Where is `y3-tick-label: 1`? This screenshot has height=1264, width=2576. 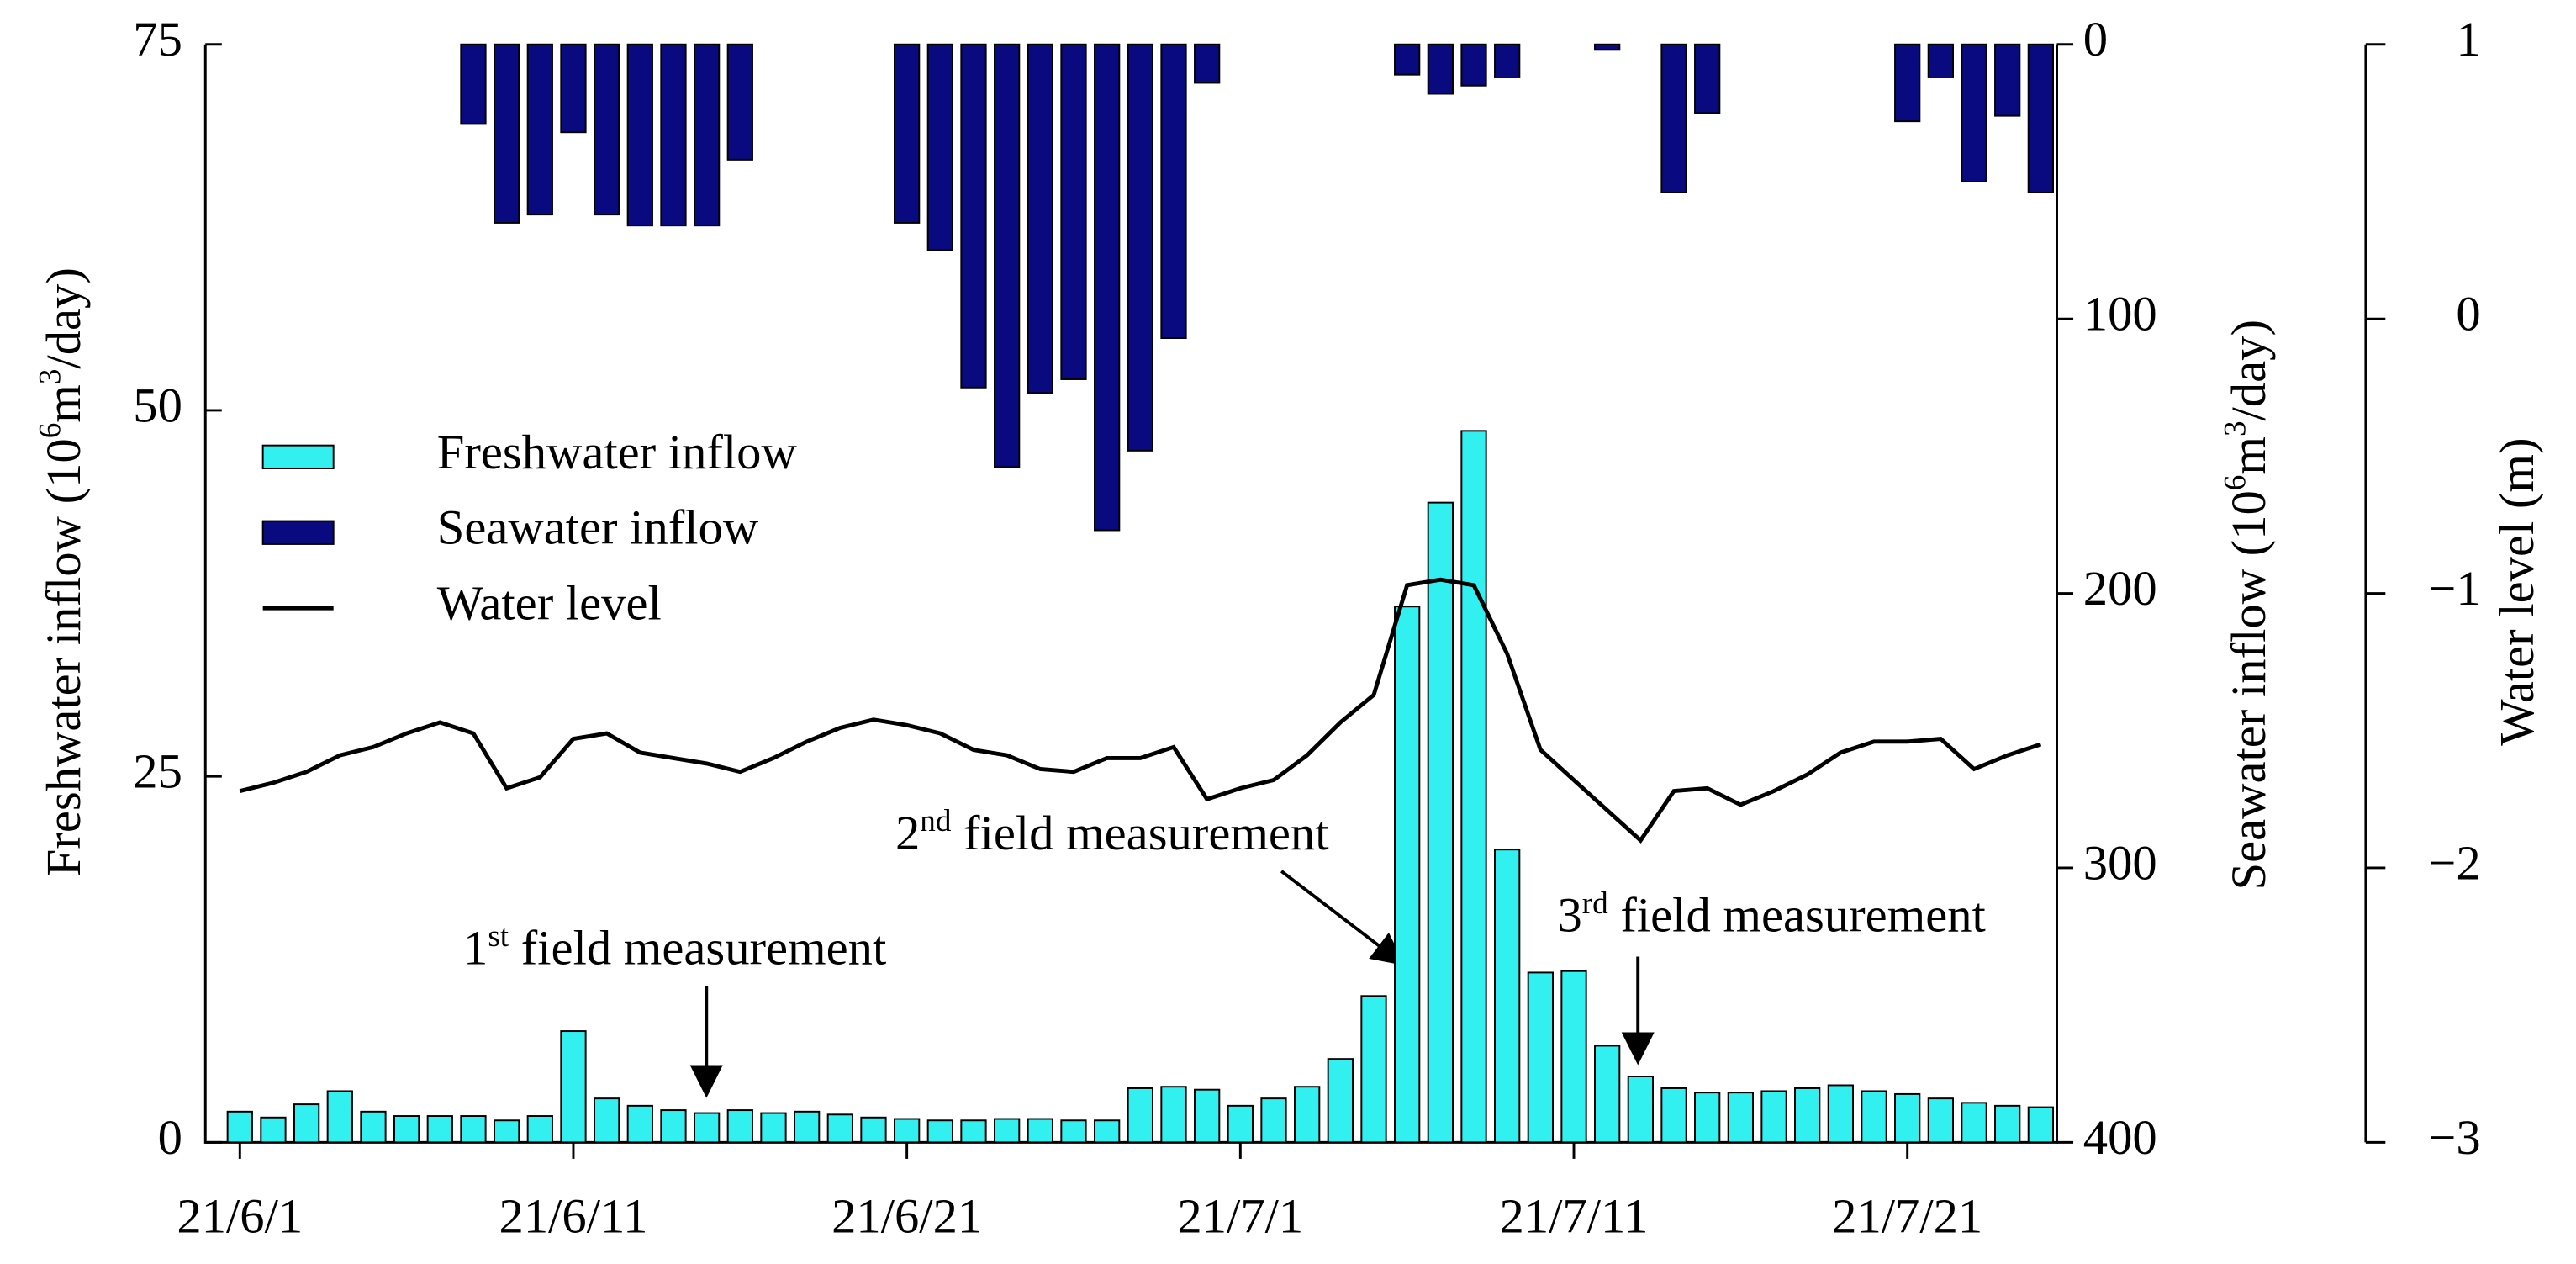 y3-tick-label: 1 is located at coordinates (2468, 39).